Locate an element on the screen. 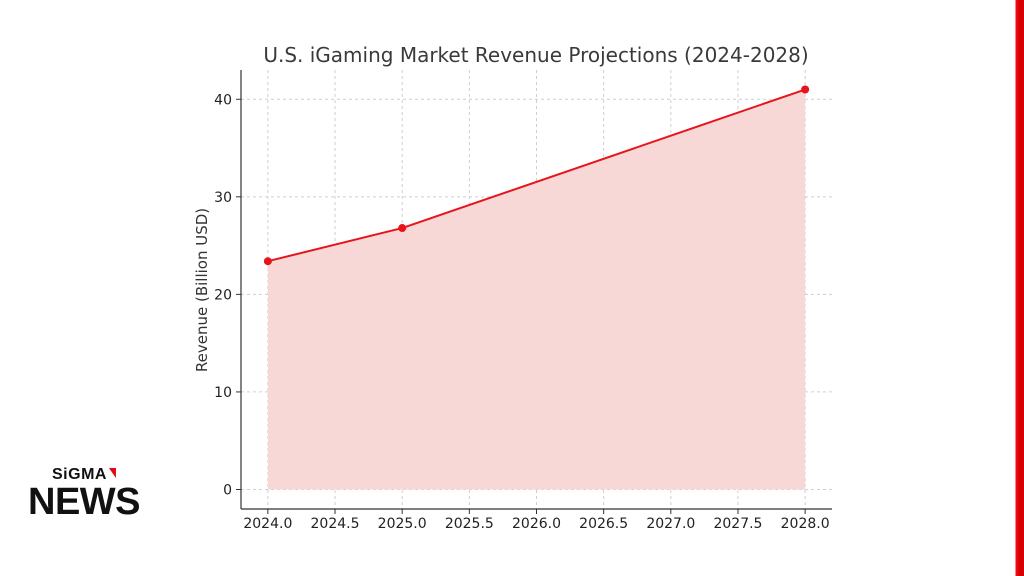 The image size is (1024, 576). y-tick-label: 20 is located at coordinates (223, 295).